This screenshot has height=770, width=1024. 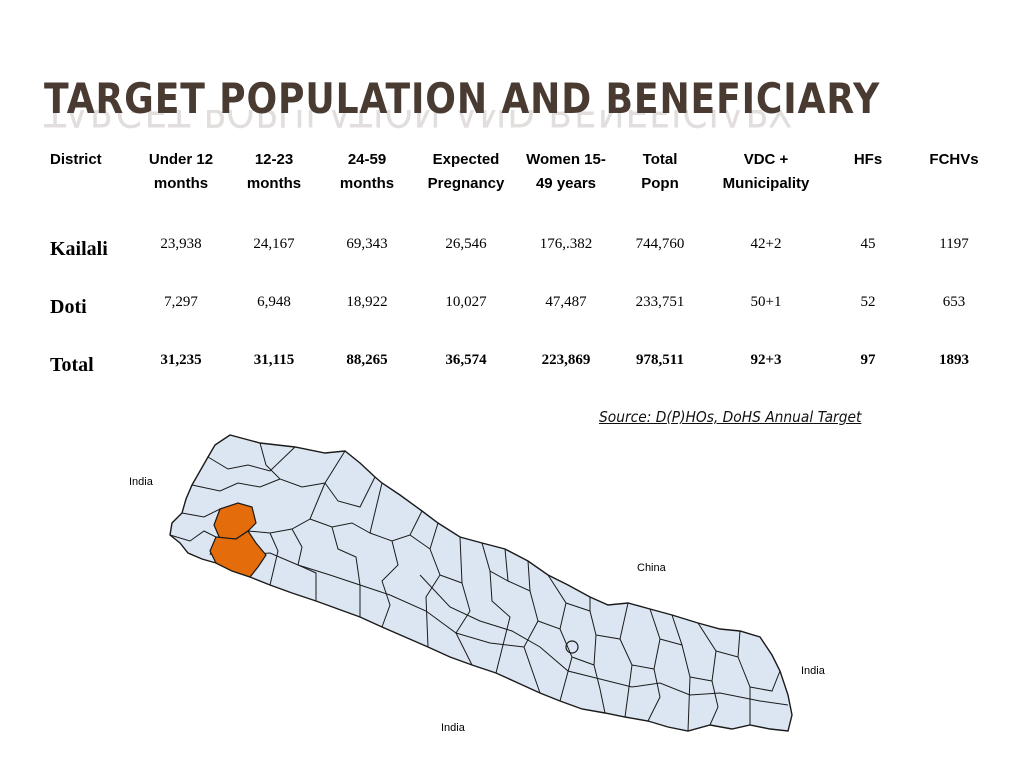 What do you see at coordinates (274, 244) in the screenshot?
I see `table-cell: 24,167` at bounding box center [274, 244].